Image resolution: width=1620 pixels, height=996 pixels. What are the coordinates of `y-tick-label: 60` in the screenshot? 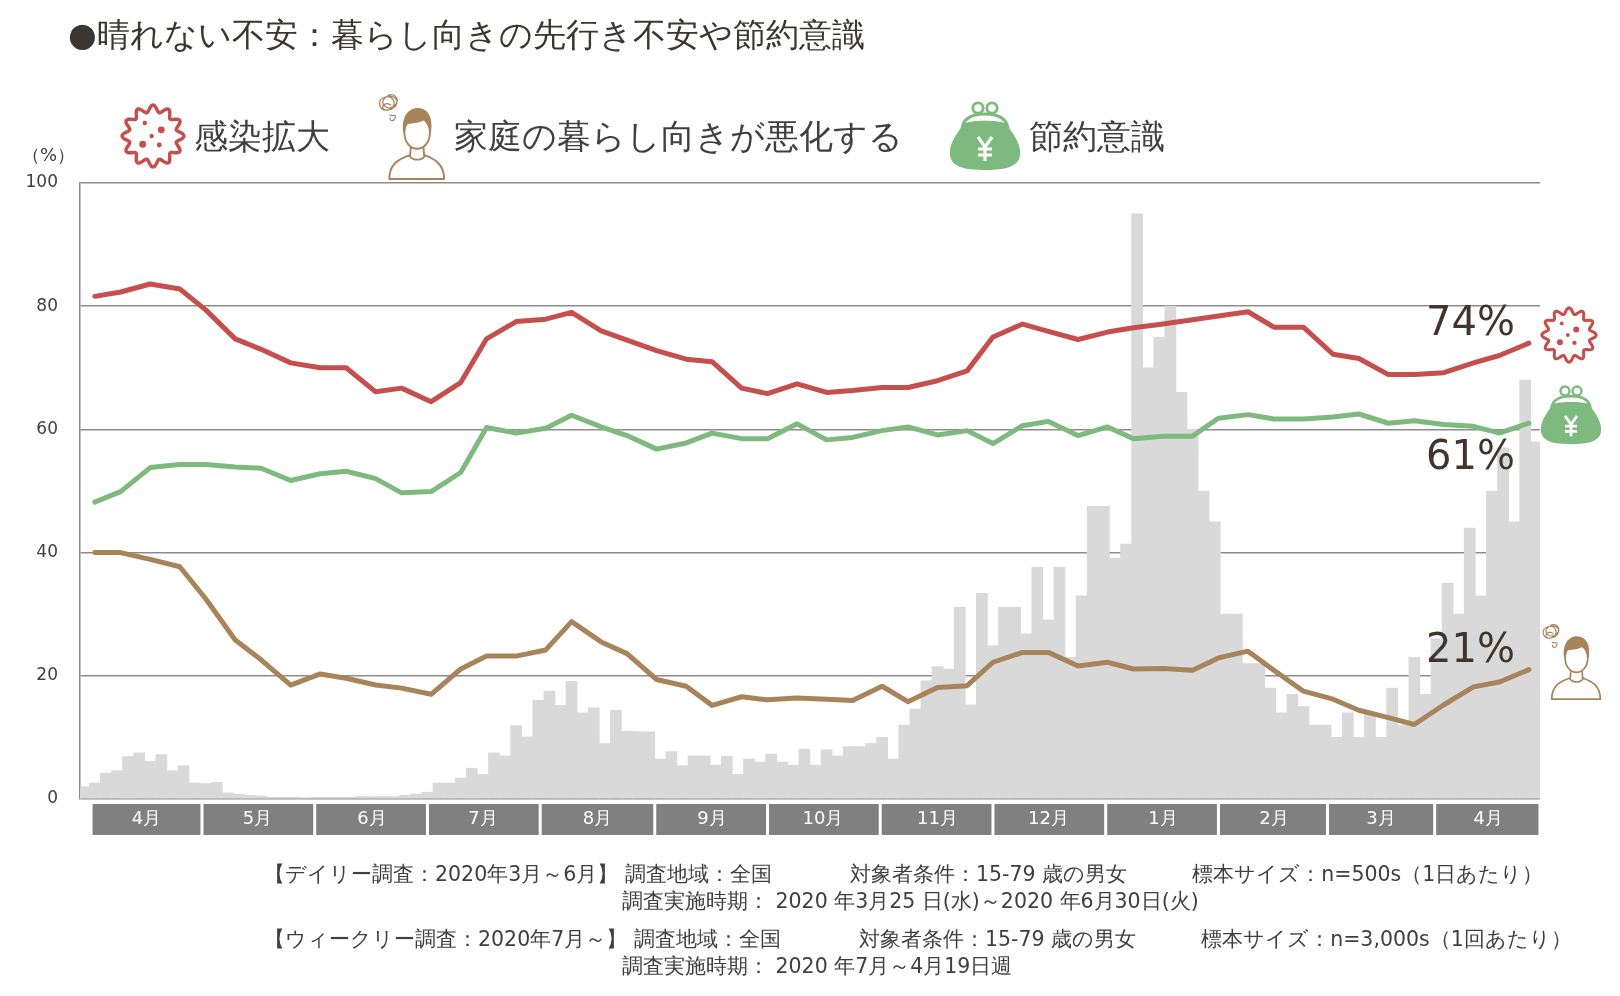 It's located at (47, 427).